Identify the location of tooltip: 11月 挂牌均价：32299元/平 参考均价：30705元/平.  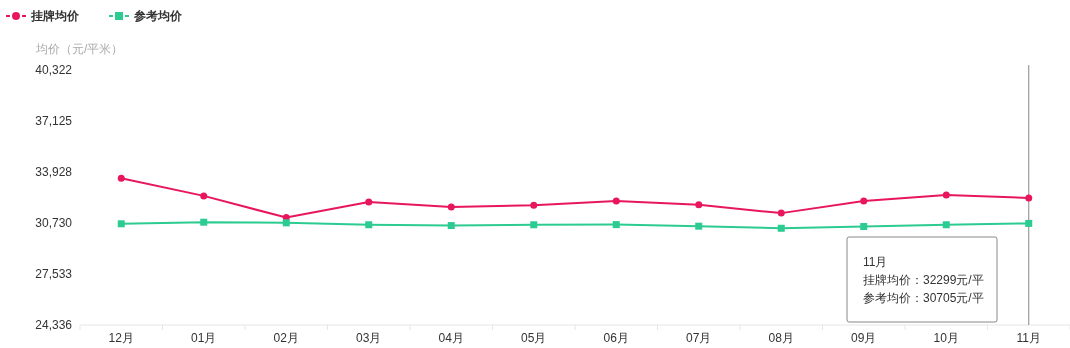
(922, 279).